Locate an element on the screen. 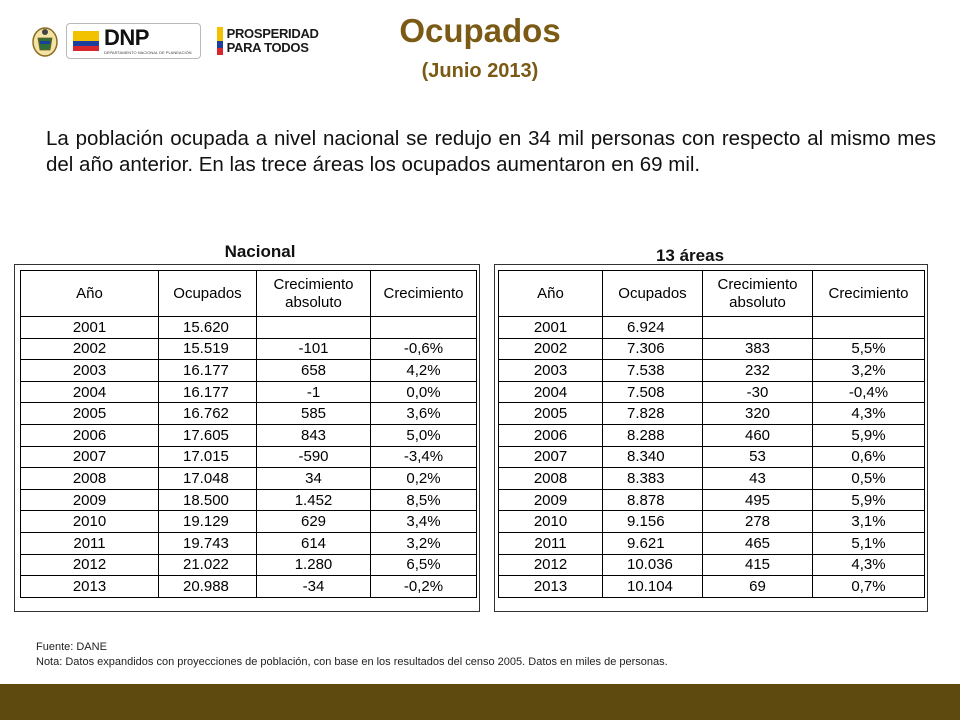  dnp-mark: DNP is located at coordinates (126, 37).